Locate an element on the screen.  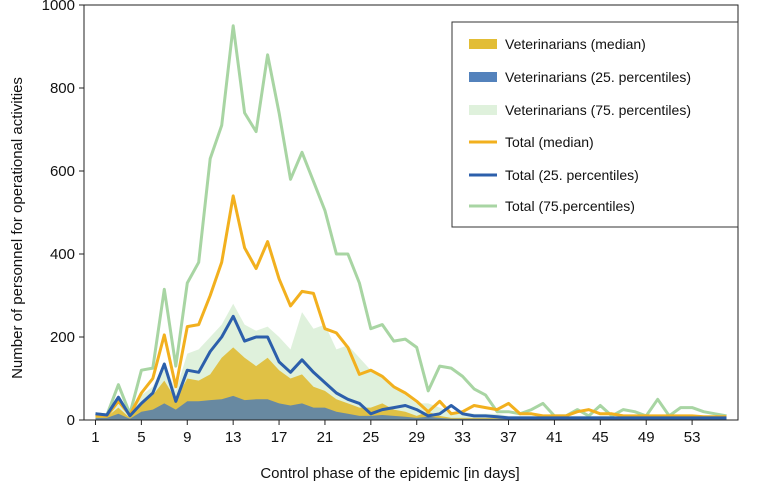
y-tick-label: 400 is located at coordinates (62, 254).